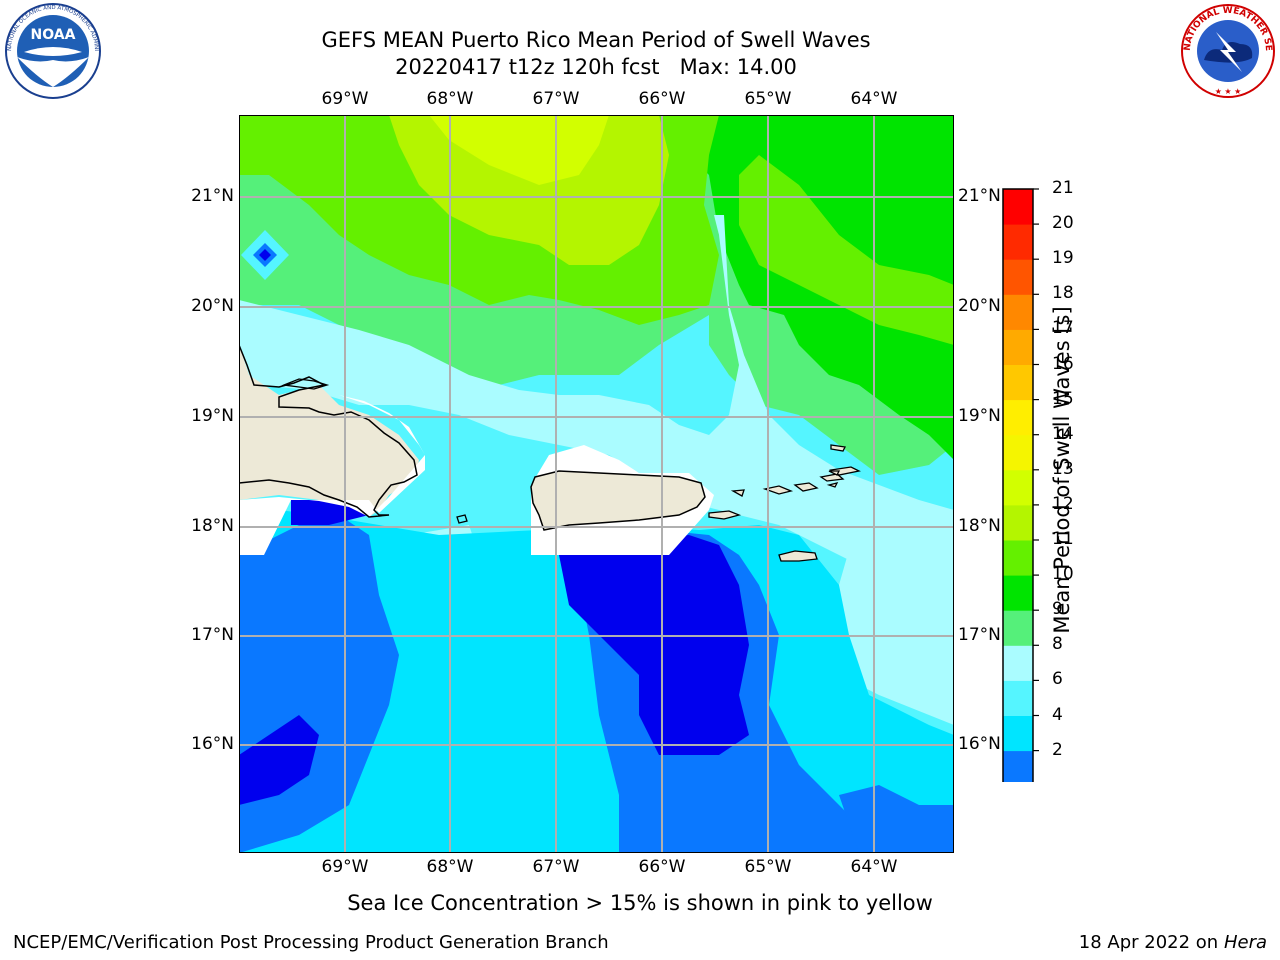 The width and height of the screenshot is (1280, 960). I want to click on land-anegada, so click(838, 448).